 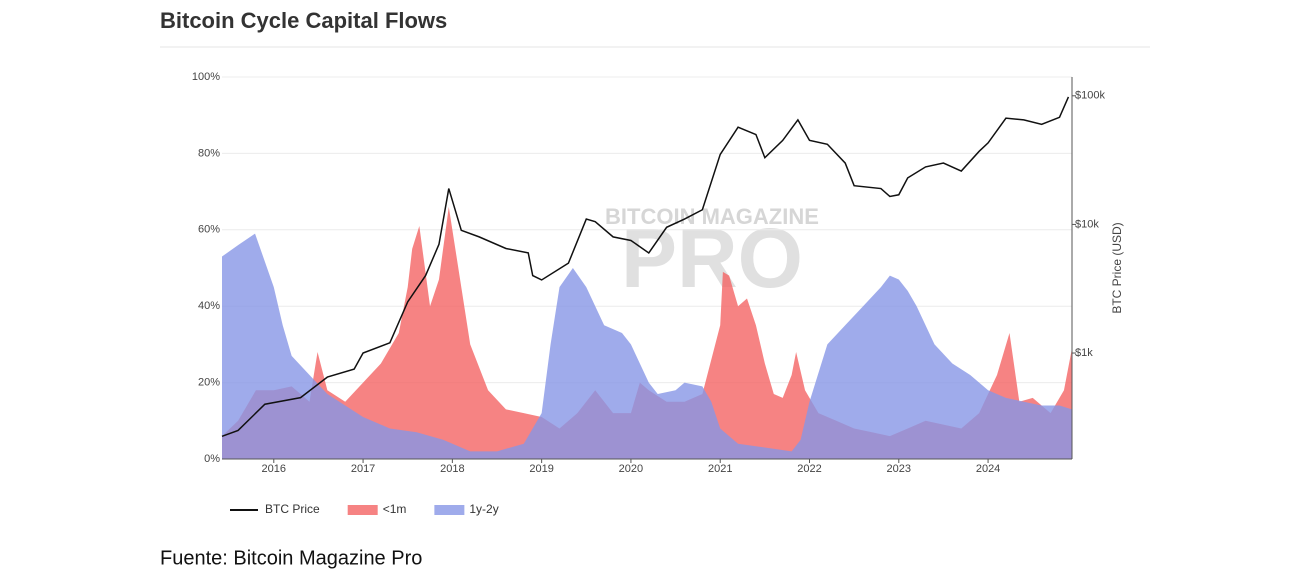 What do you see at coordinates (1087, 224) in the screenshot?
I see `y2-tick-label: $10k` at bounding box center [1087, 224].